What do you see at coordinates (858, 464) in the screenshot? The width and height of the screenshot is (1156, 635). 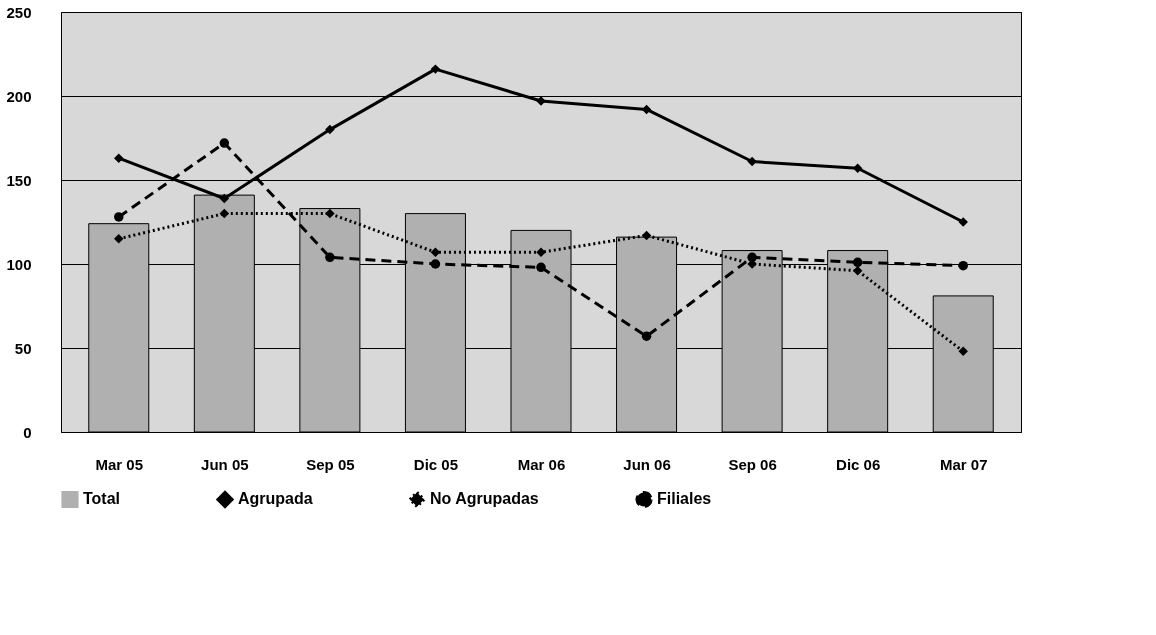 I see `x-tick-label: Dic 06` at bounding box center [858, 464].